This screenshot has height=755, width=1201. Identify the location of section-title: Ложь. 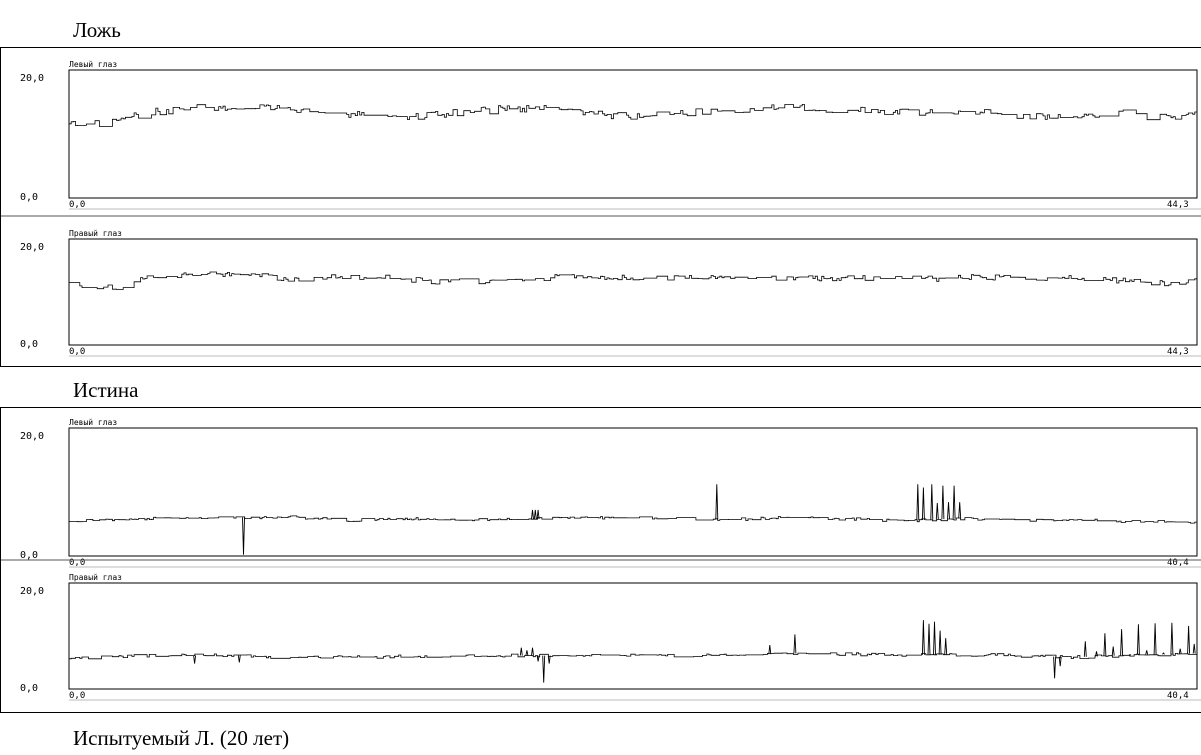
(97, 30).